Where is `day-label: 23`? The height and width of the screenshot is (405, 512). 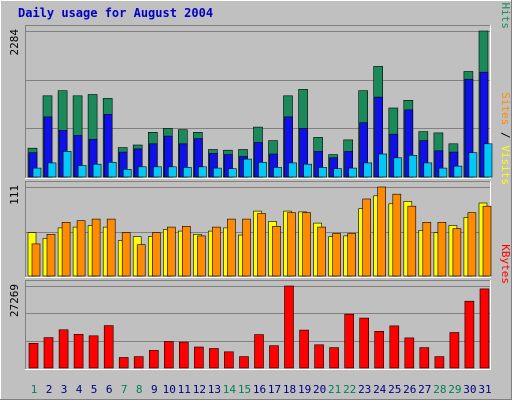
day-label: 23 is located at coordinates (364, 389).